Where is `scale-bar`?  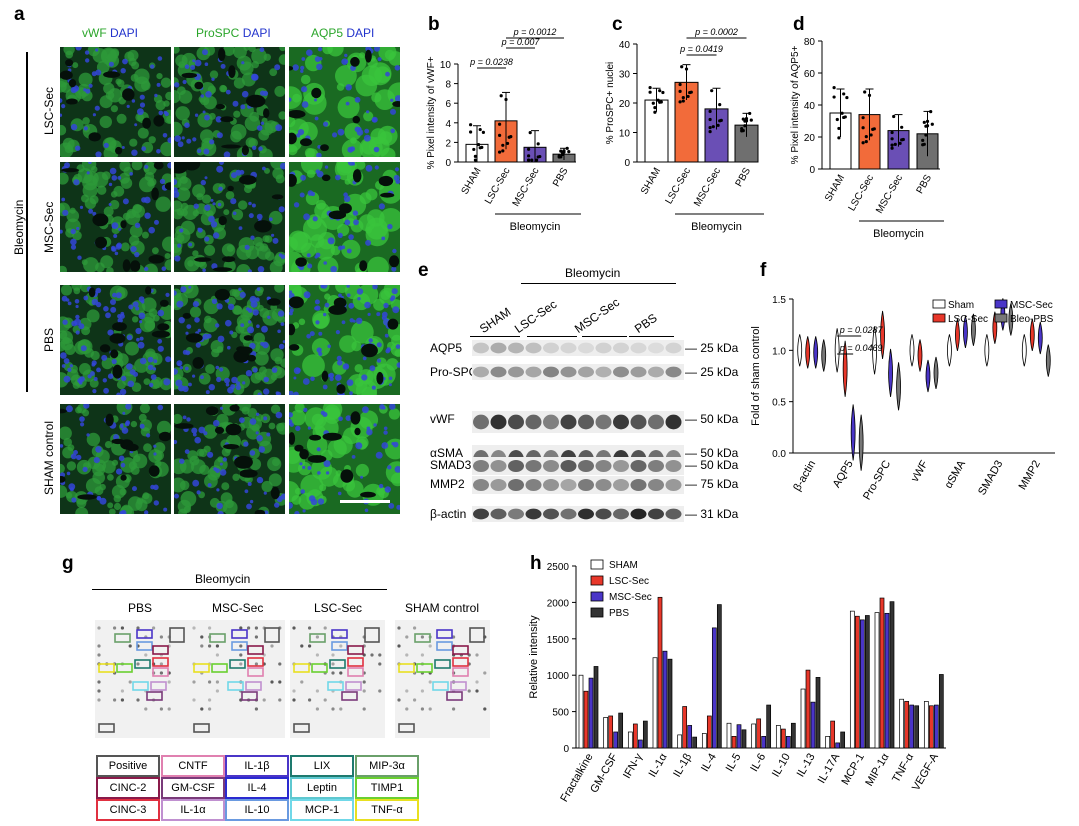 scale-bar is located at coordinates (365, 501).